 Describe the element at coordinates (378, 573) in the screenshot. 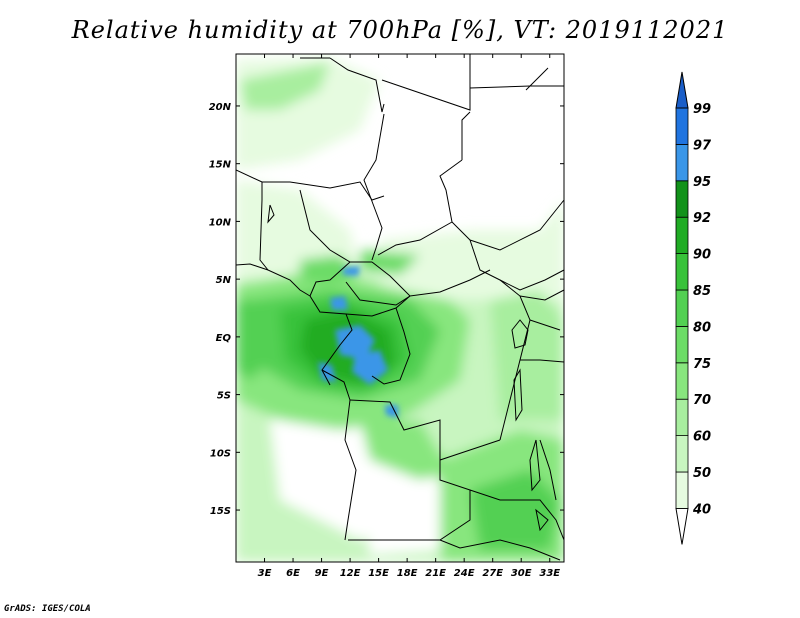

I see `lon-label: 15E` at that location.